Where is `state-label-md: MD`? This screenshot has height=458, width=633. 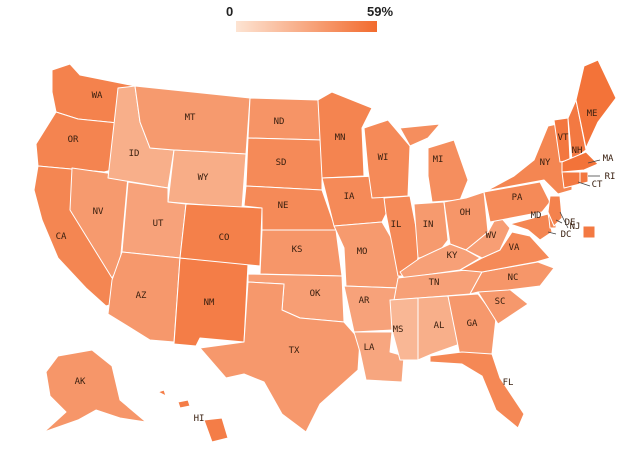 state-label-md: MD is located at coordinates (536, 216).